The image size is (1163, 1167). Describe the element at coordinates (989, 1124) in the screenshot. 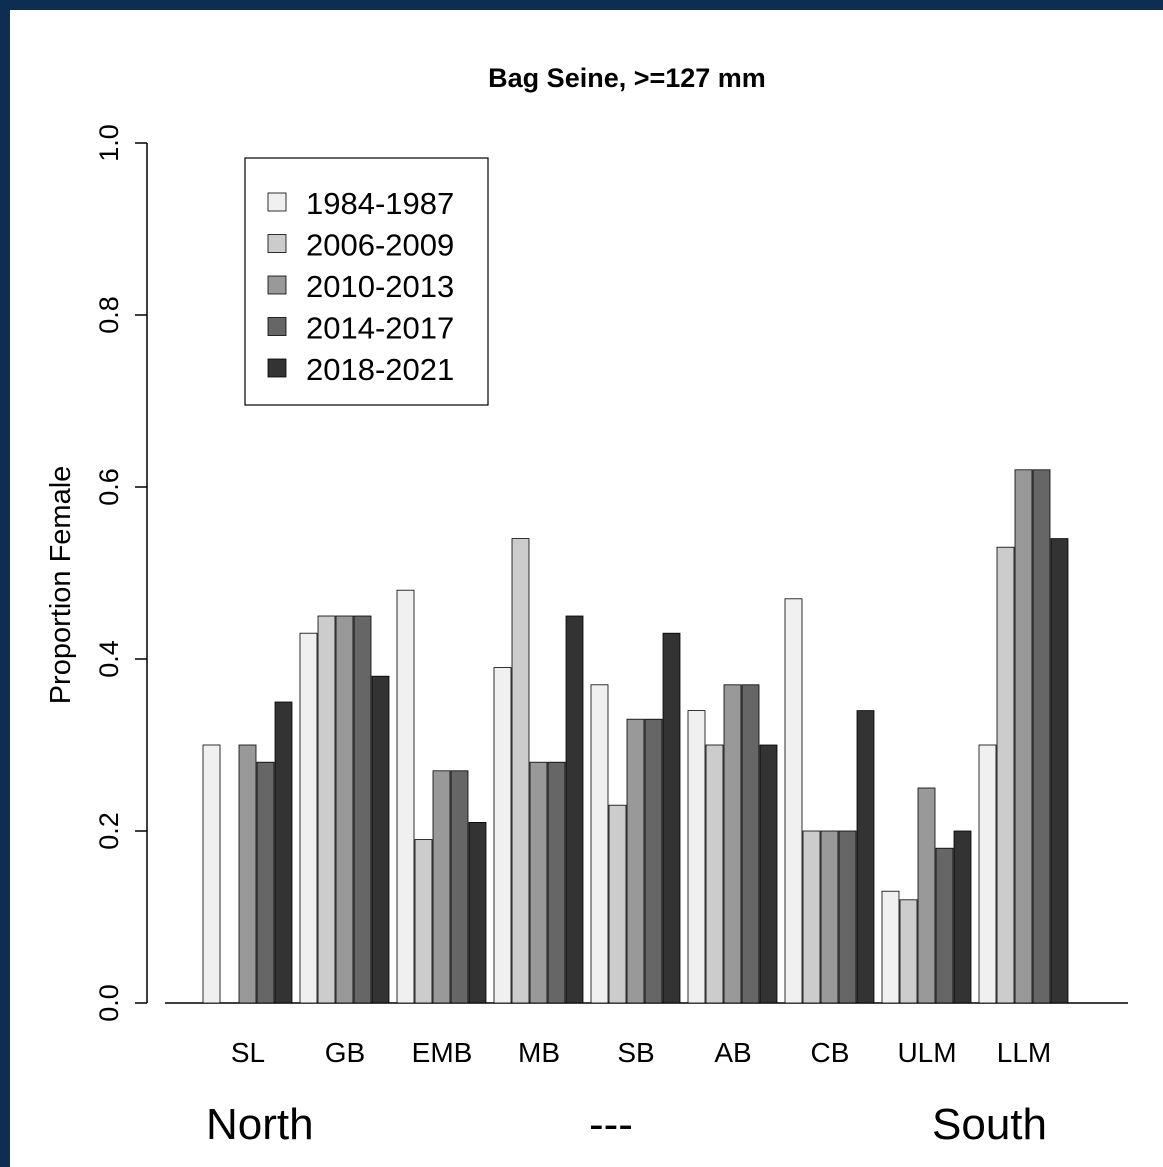

I see `caption-south: South` at that location.